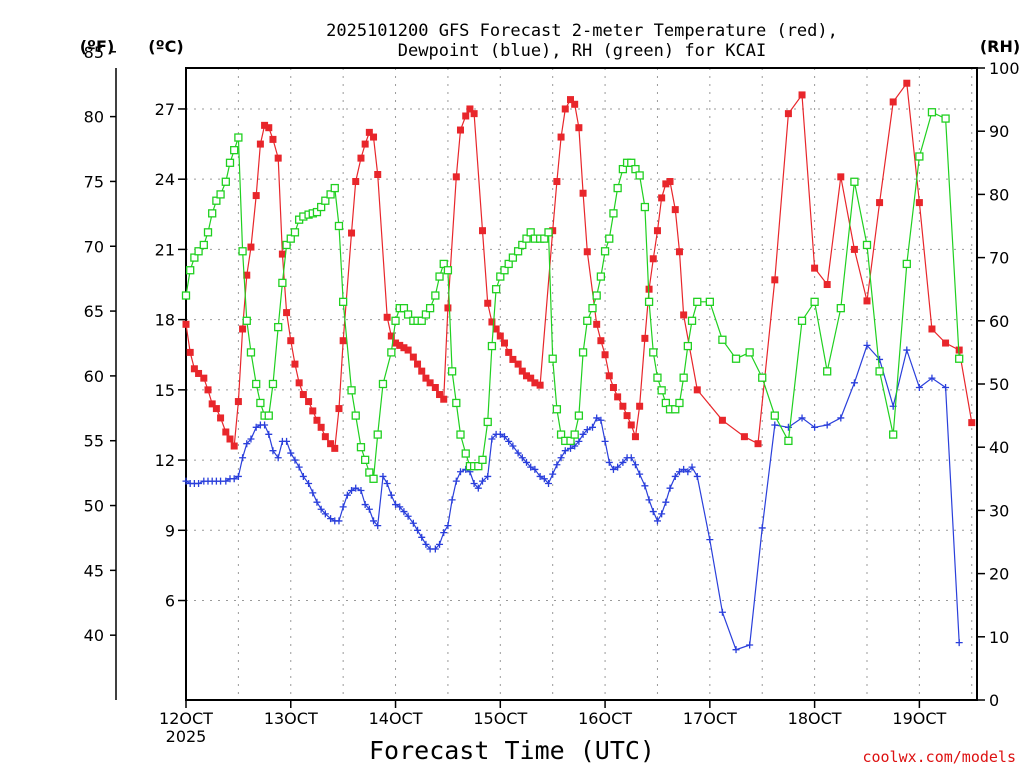  What do you see at coordinates (165, 460) in the screenshot?
I see `celsius-tick-label: 12` at bounding box center [165, 460].